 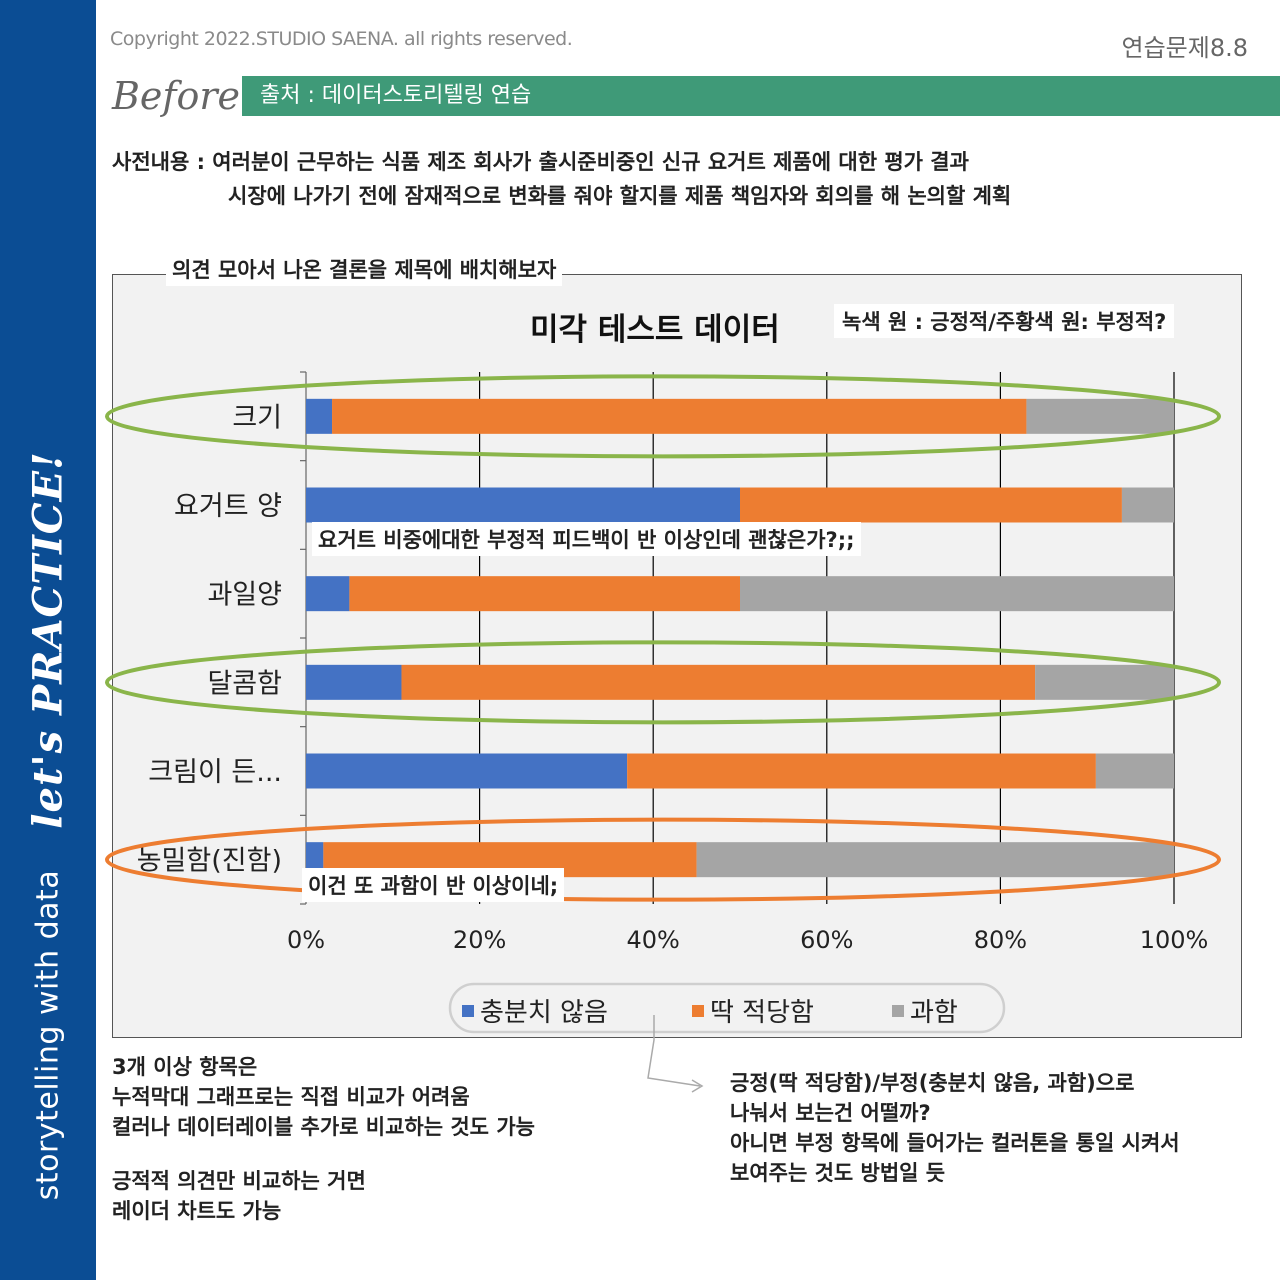 What do you see at coordinates (197, 1211) in the screenshot?
I see `bottom-note-line: 레이더 차트도 가능` at bounding box center [197, 1211].